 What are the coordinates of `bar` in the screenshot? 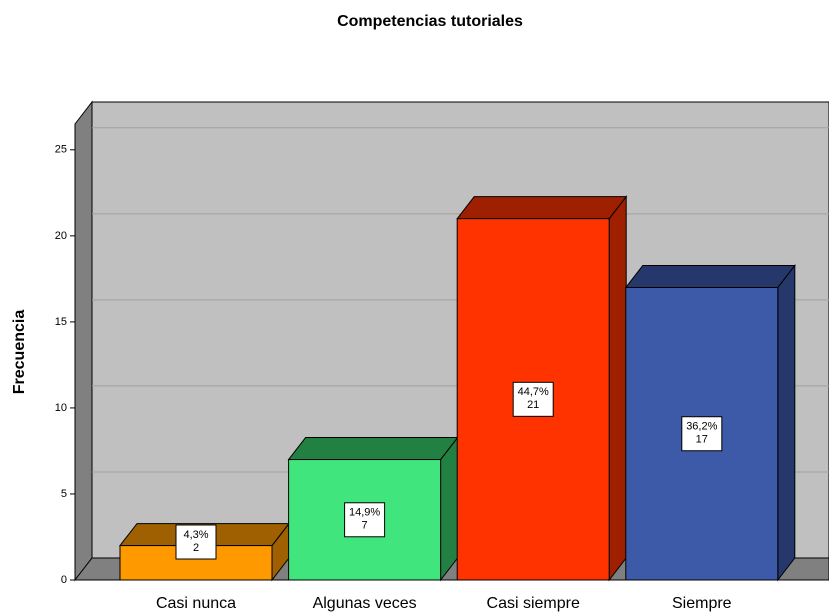 It's located at (702, 433).